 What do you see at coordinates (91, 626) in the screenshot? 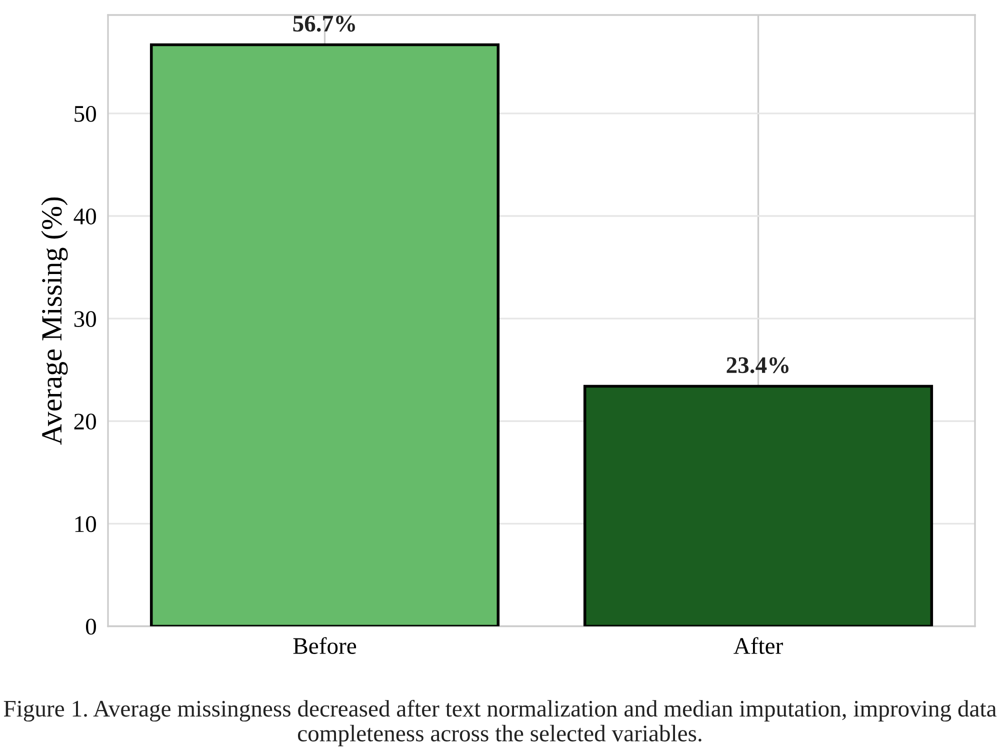
I see `y-tick-label: 0` at bounding box center [91, 626].